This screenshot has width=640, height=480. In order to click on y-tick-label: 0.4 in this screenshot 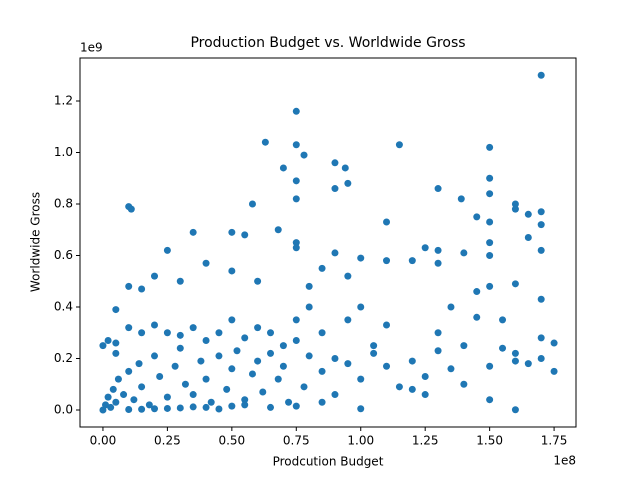, I will do `click(63, 307)`.